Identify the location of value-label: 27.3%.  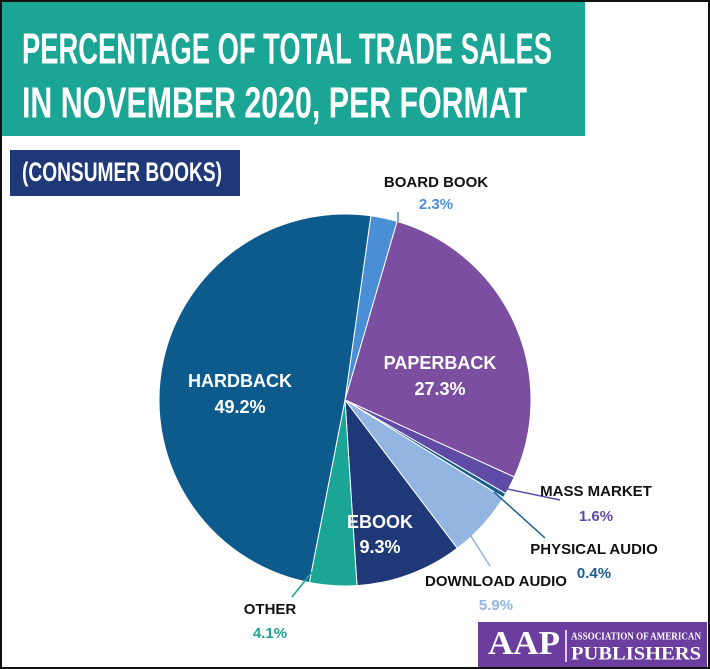
(439, 389).